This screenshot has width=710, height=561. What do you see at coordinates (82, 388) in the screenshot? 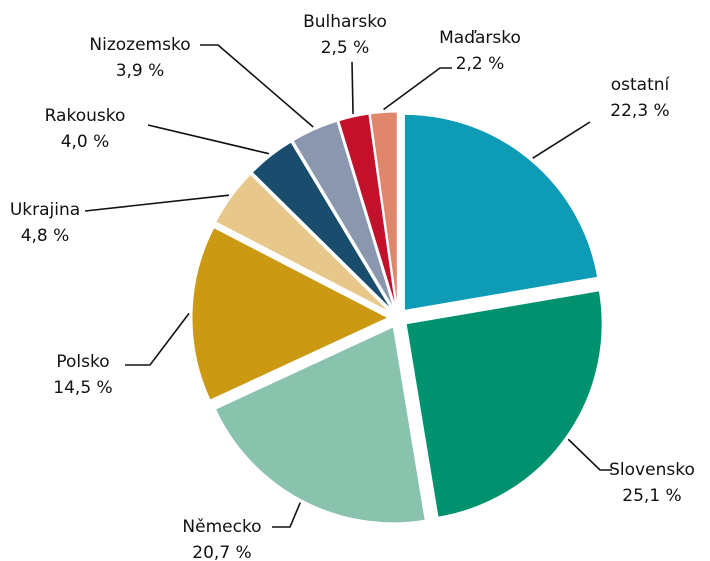
I see `slice-value-label: 14,5 %` at bounding box center [82, 388].